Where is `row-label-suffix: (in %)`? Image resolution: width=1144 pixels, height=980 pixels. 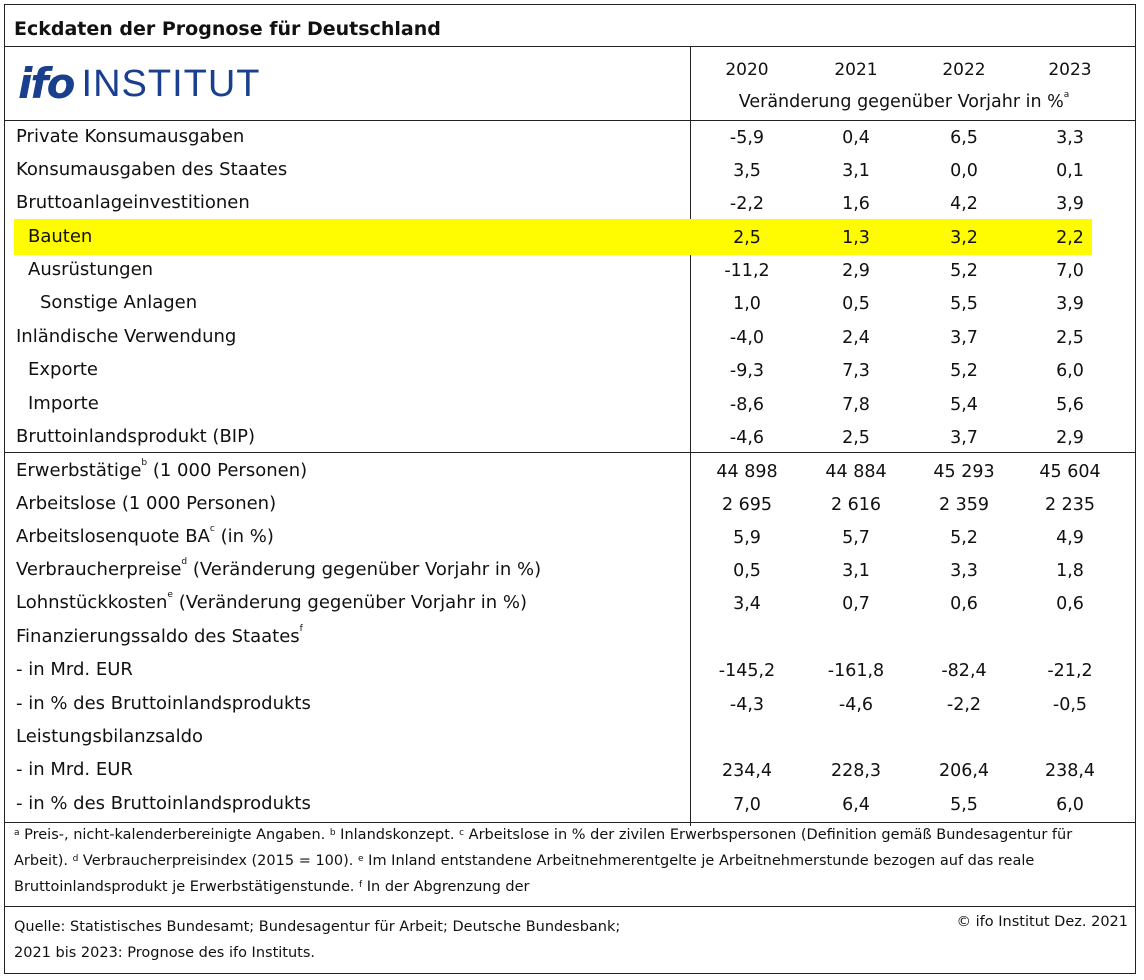
row-label-suffix: (in %) is located at coordinates (244, 536).